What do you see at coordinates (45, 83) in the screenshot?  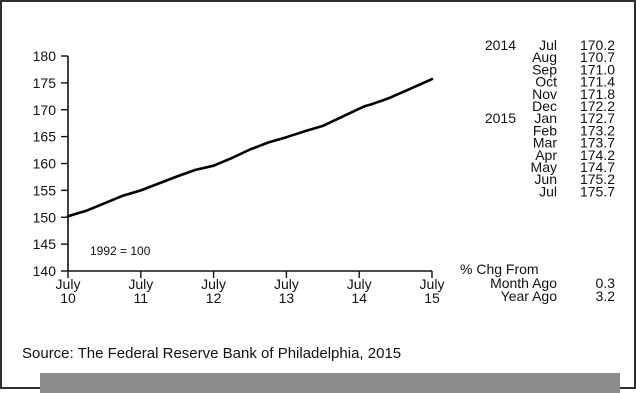 I see `y-tick-label: 175` at bounding box center [45, 83].